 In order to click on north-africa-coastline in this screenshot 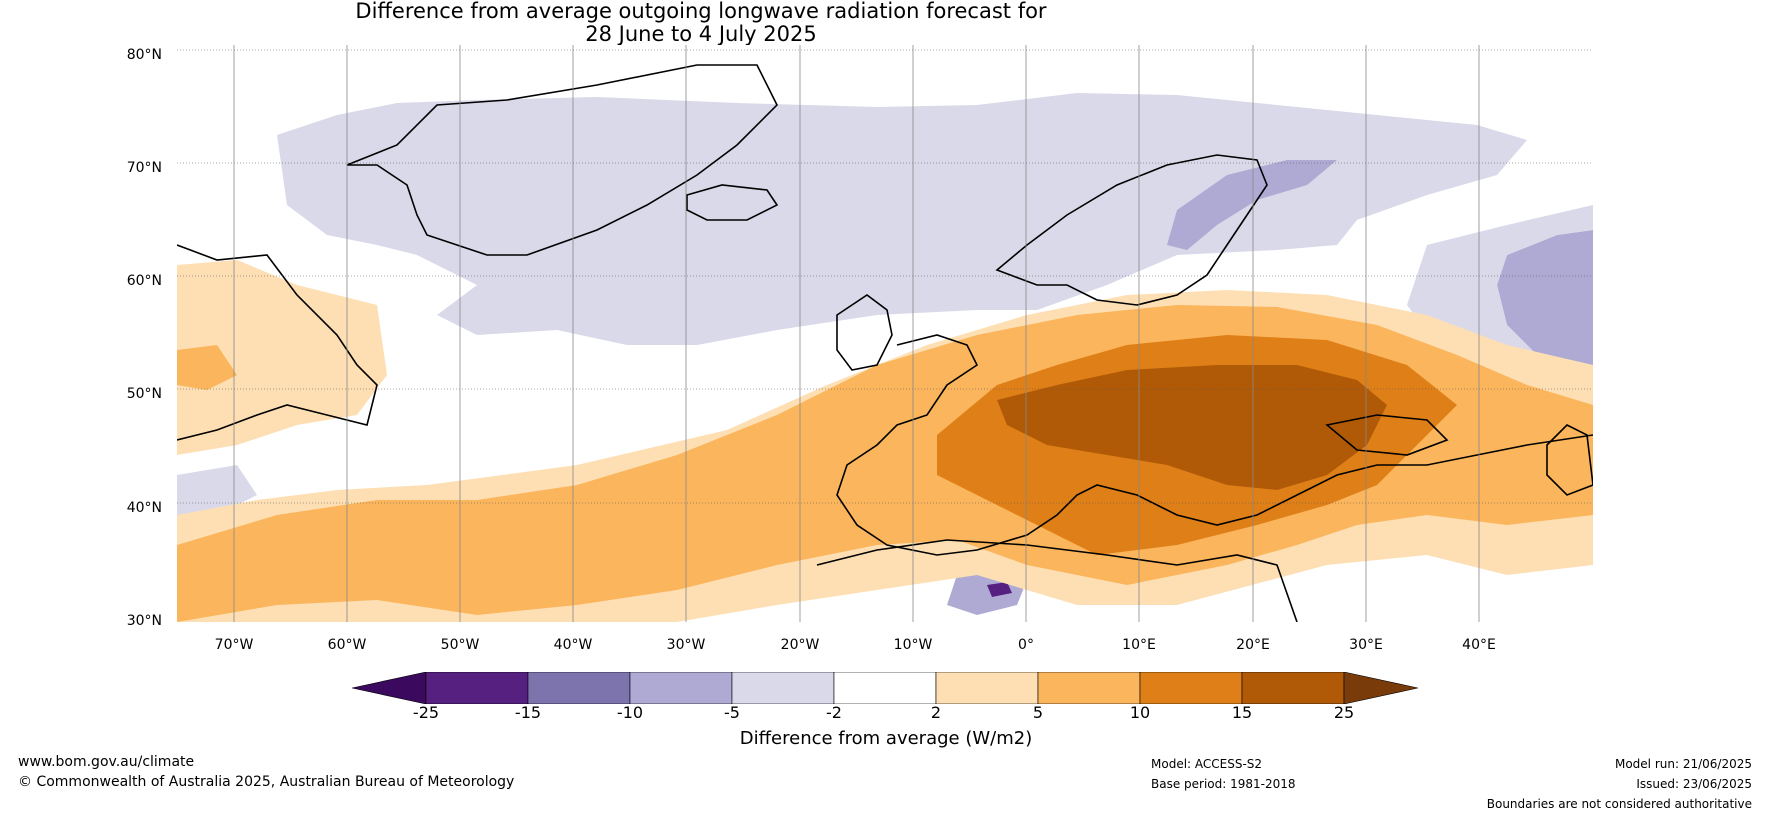, I will do `click(1057, 580)`.